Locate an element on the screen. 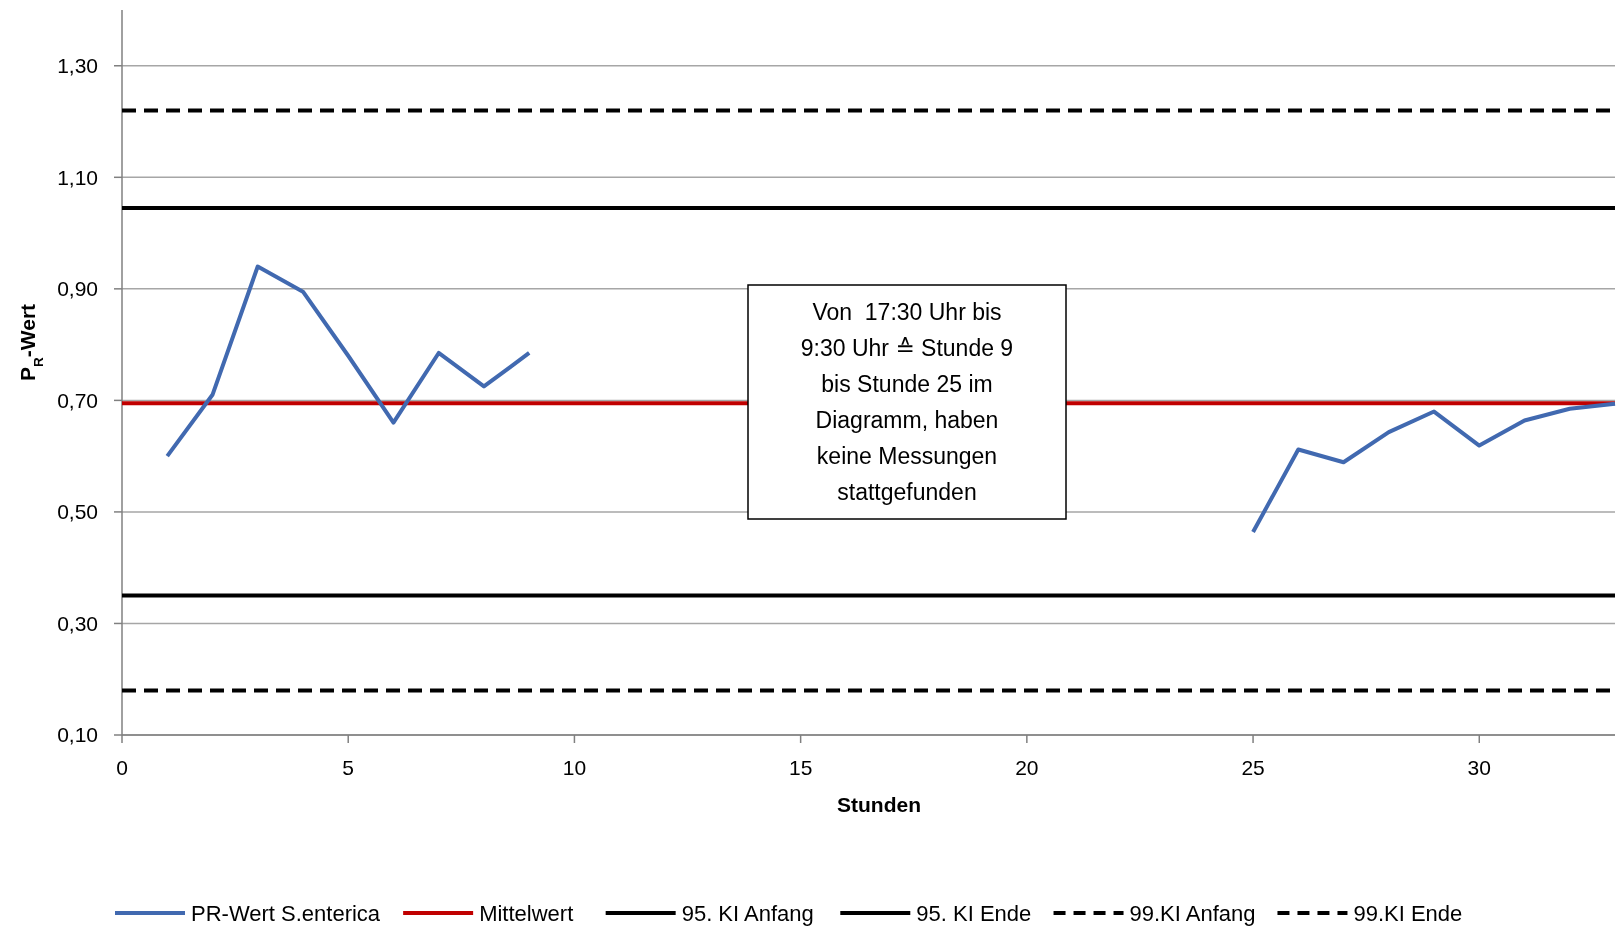  x-tick-label: 10 is located at coordinates (574, 767).